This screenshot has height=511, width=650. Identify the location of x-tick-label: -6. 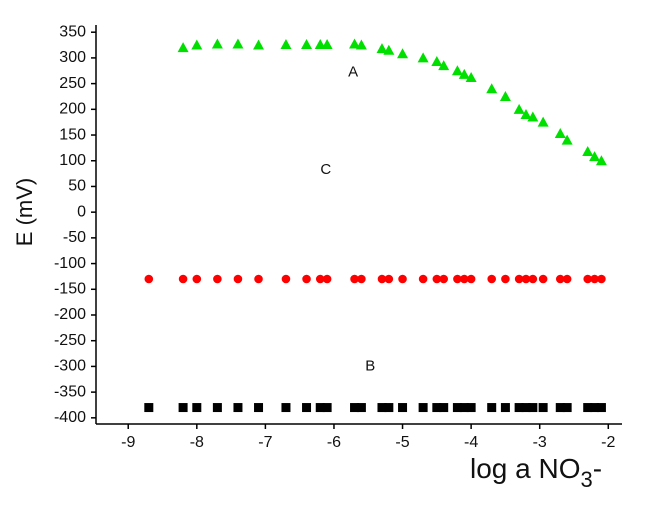
(334, 442).